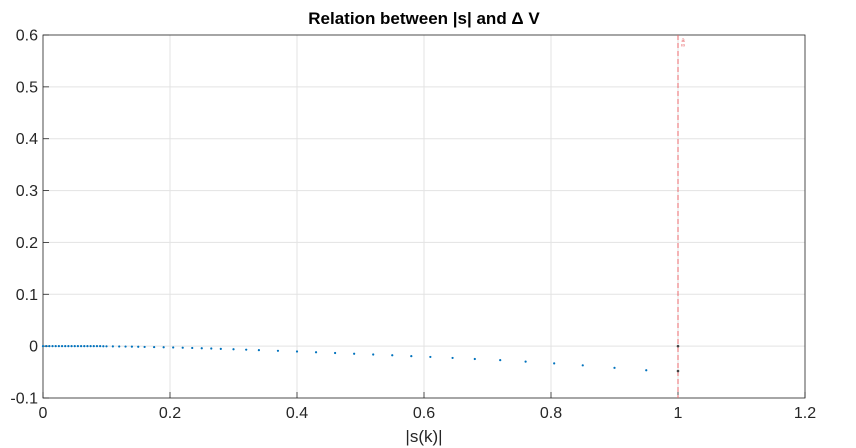  What do you see at coordinates (24, 218) in the screenshot?
I see `y-tick-labels: -0.1 0 0.1 0.2 0.3 0.4 0.5 0.6` at bounding box center [24, 218].